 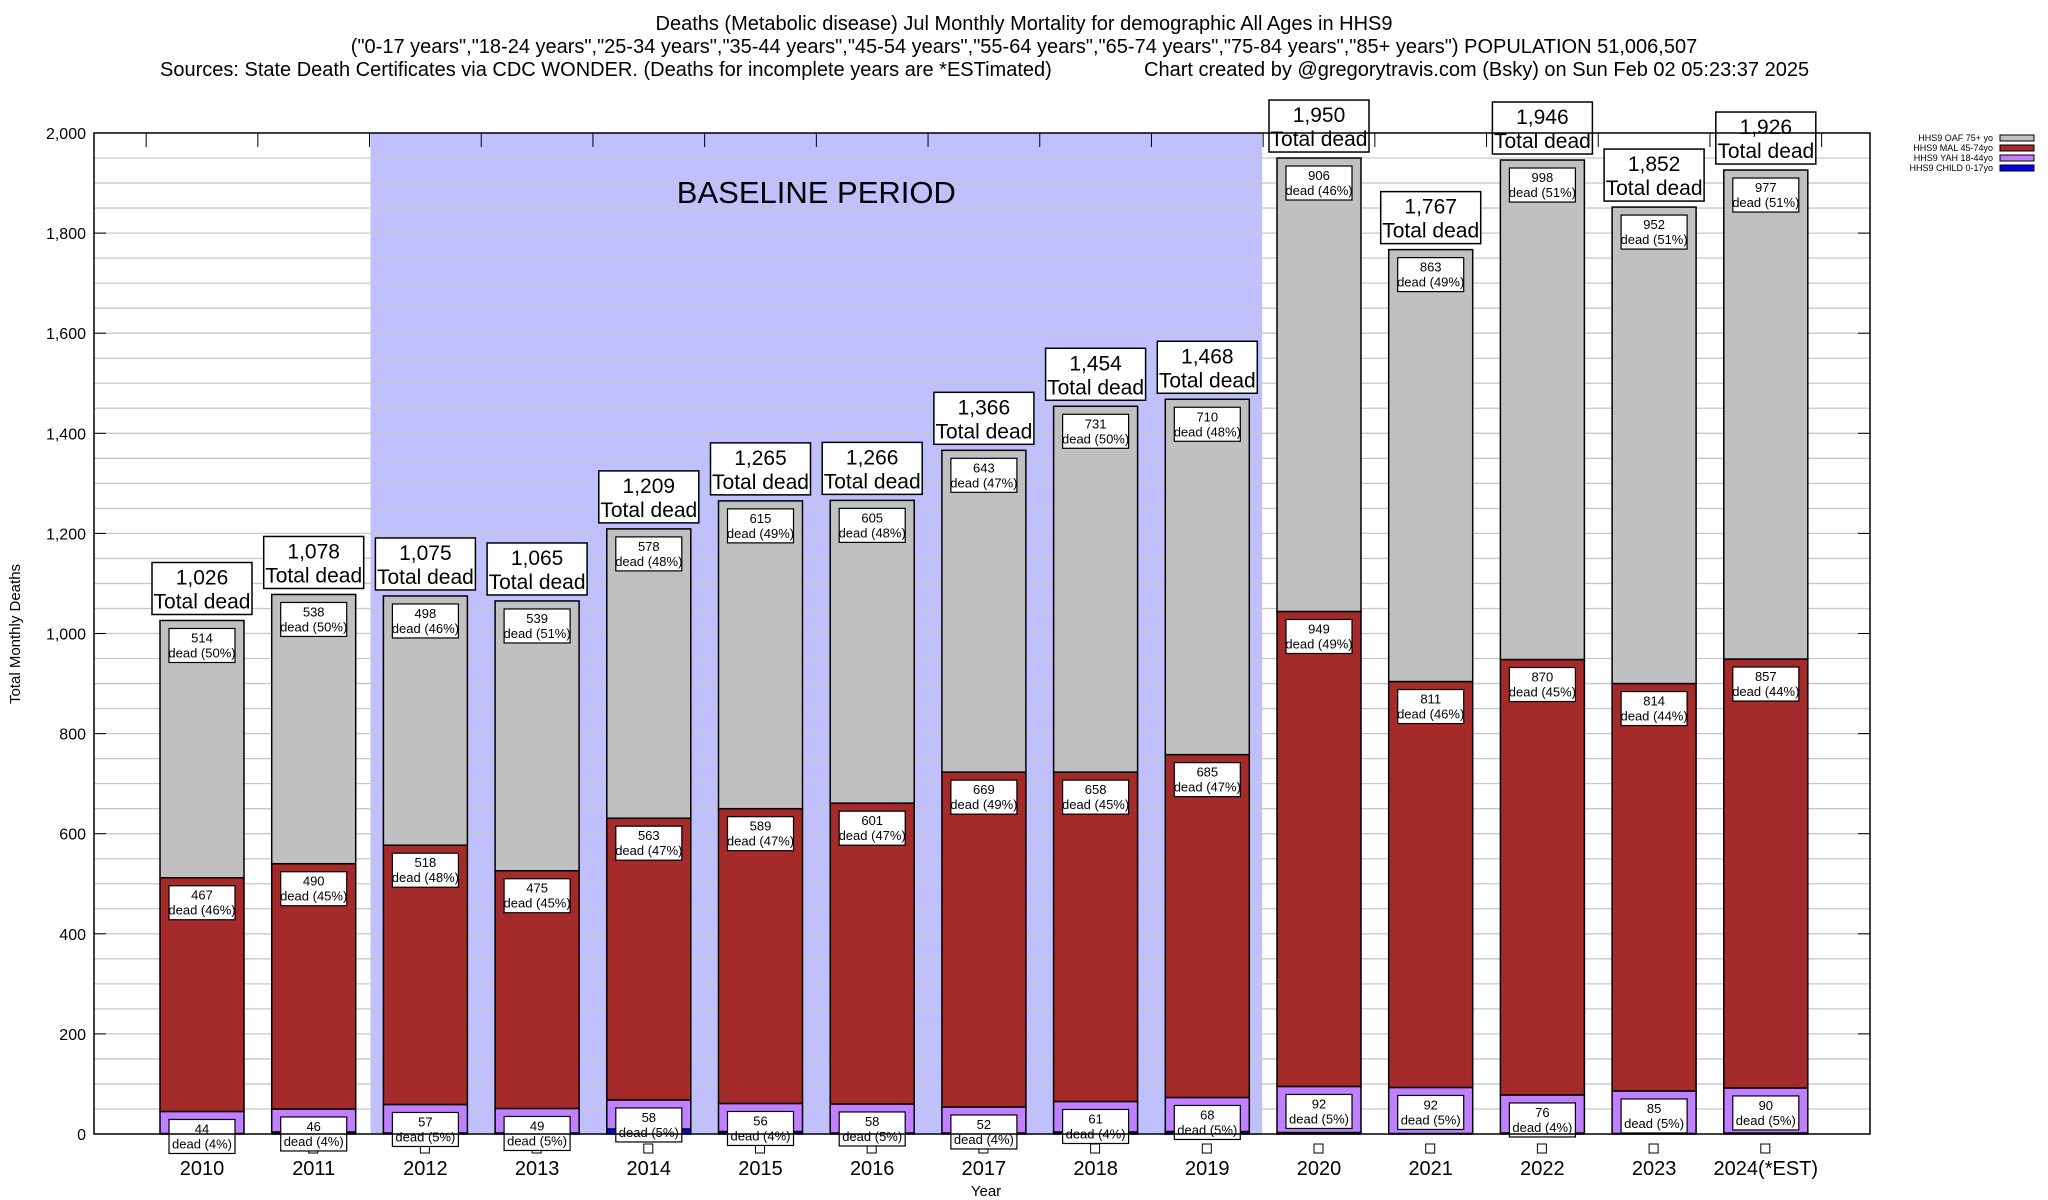 I want to click on segment-value-label: 952, so click(x=1654, y=224).